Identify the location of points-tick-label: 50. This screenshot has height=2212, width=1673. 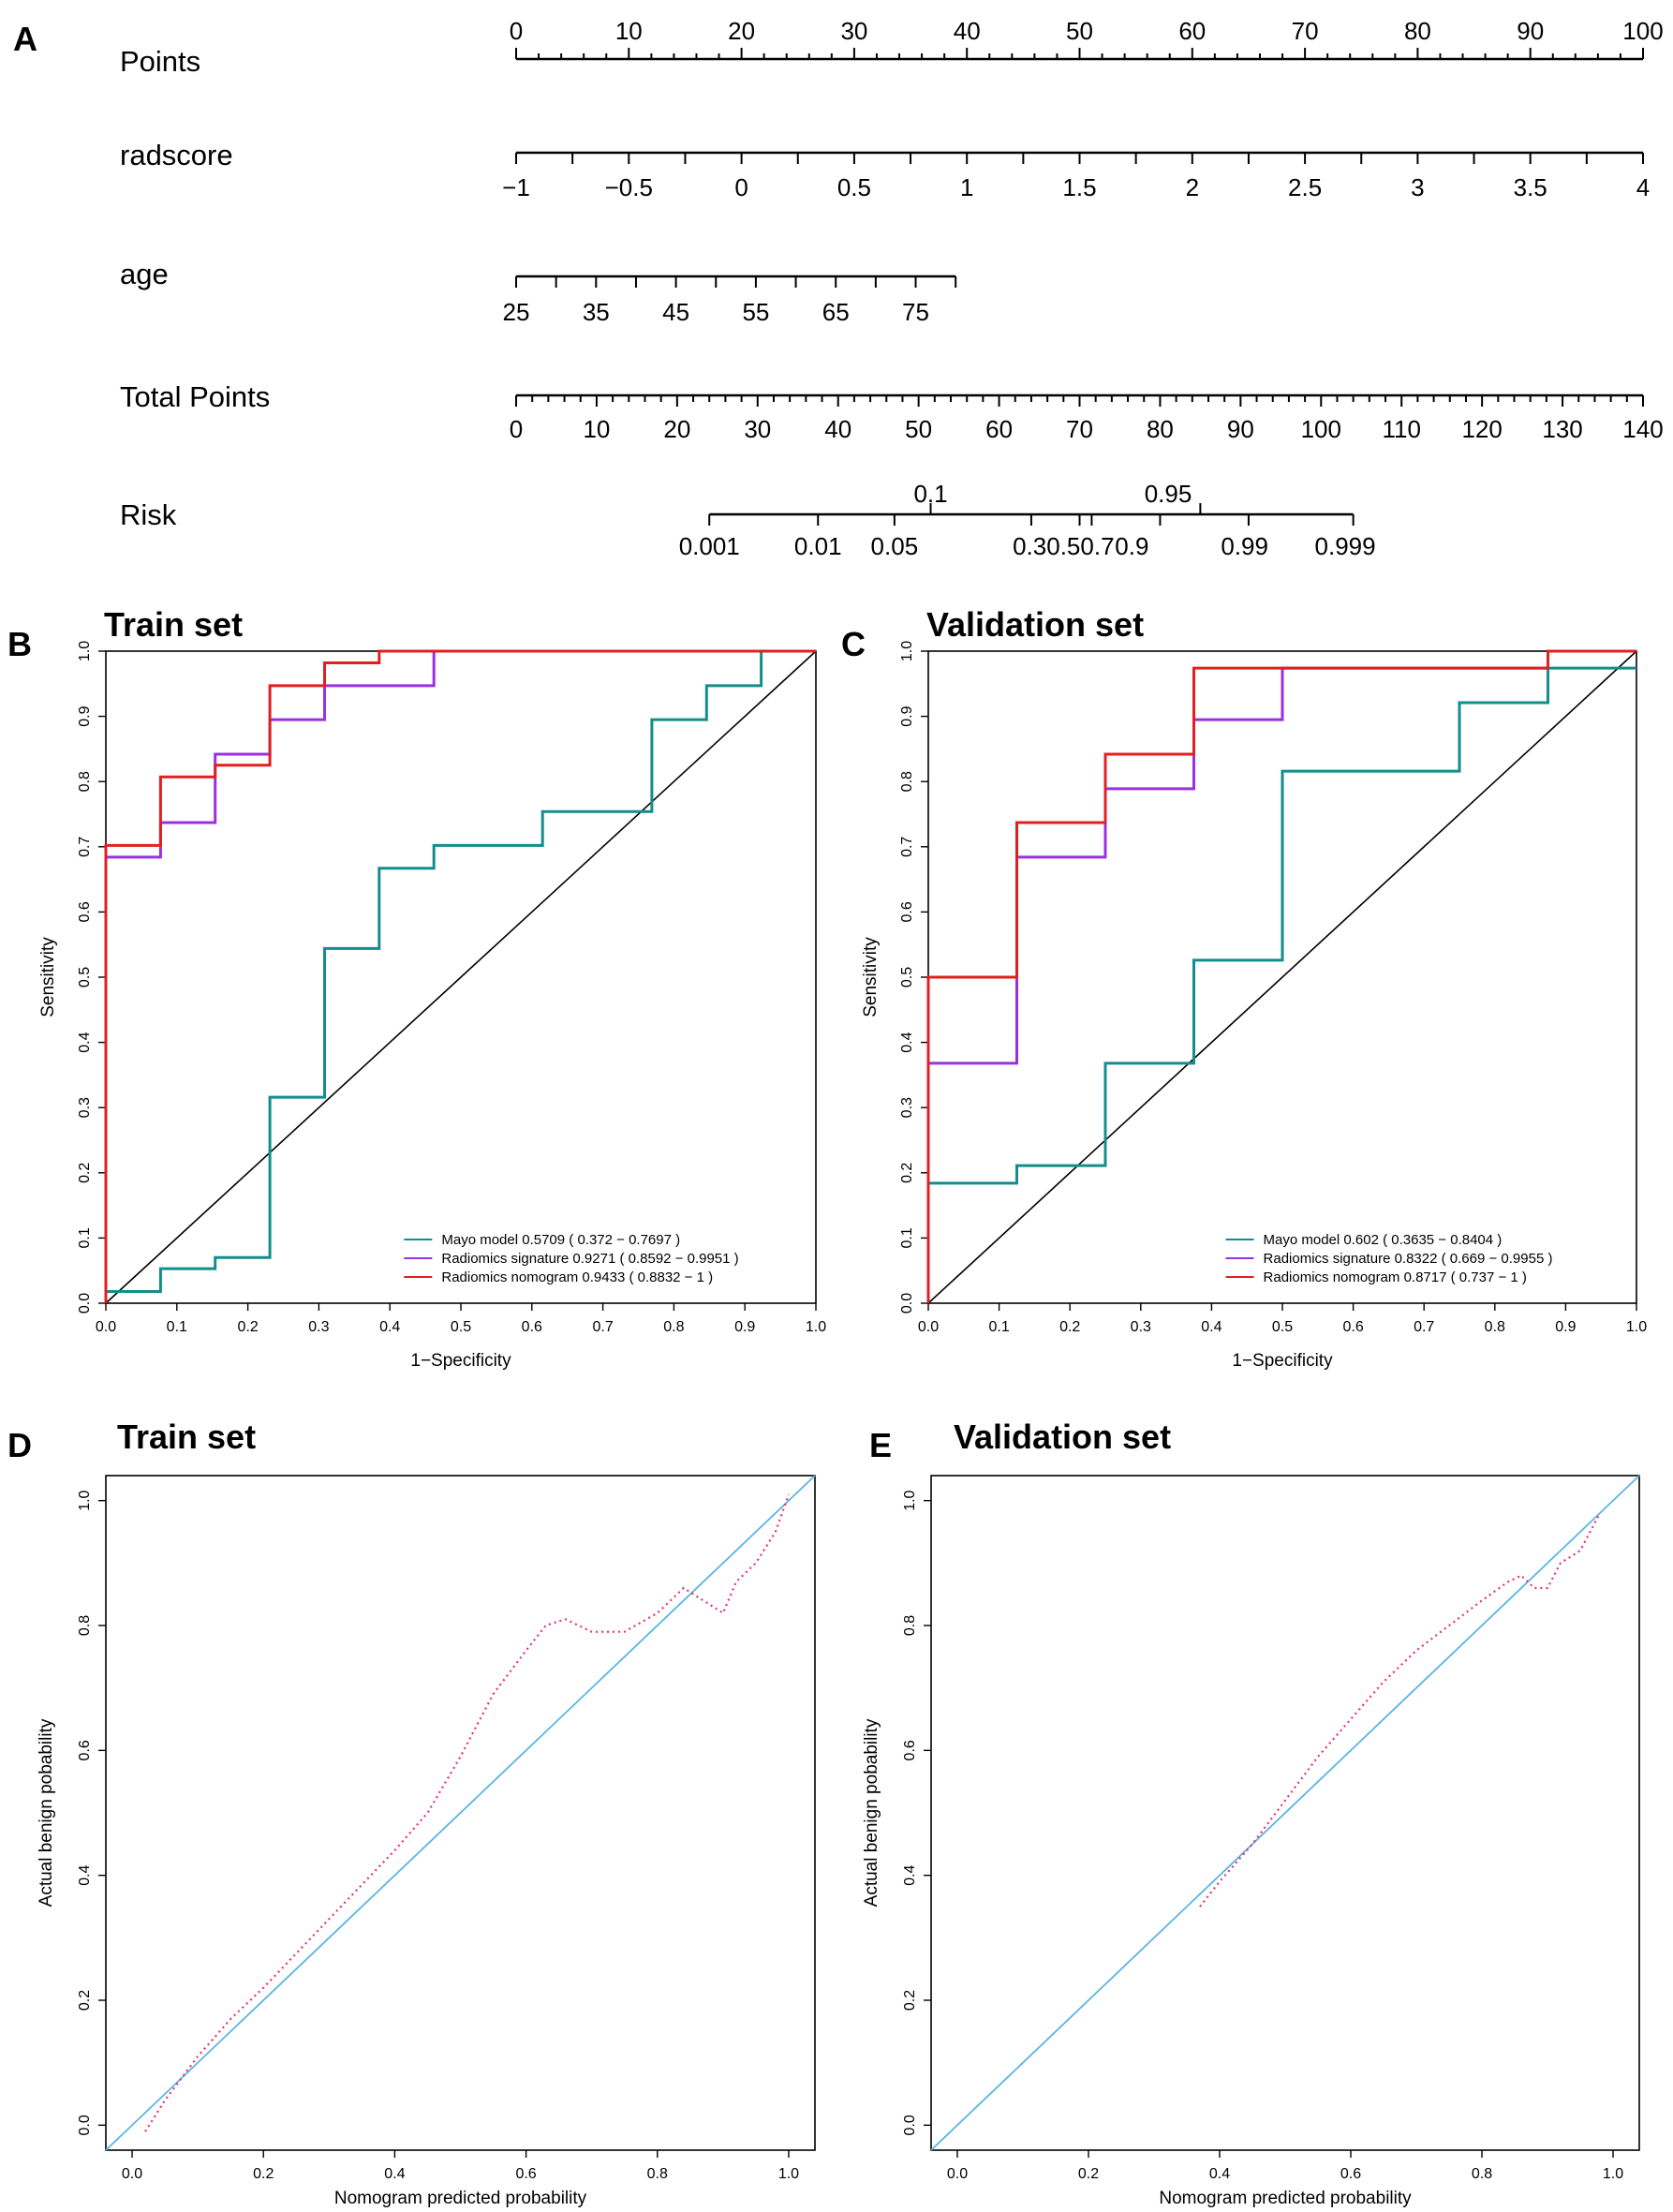
(1080, 31).